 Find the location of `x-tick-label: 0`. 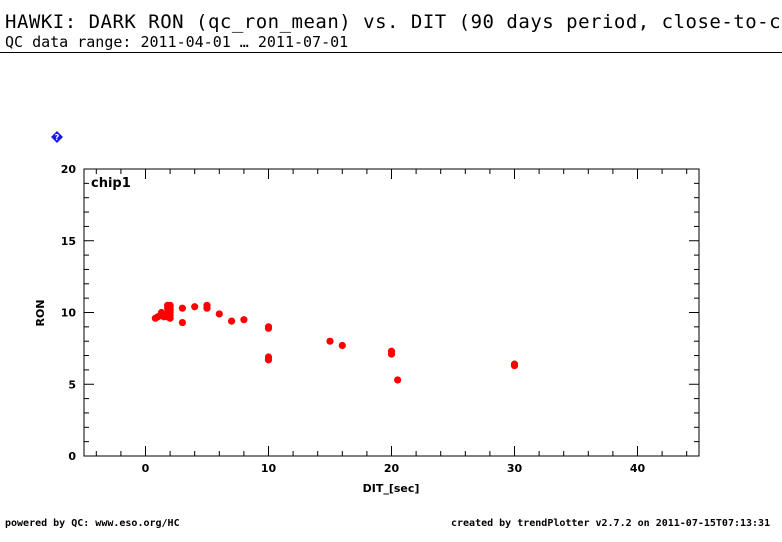

x-tick-label: 0 is located at coordinates (146, 468).